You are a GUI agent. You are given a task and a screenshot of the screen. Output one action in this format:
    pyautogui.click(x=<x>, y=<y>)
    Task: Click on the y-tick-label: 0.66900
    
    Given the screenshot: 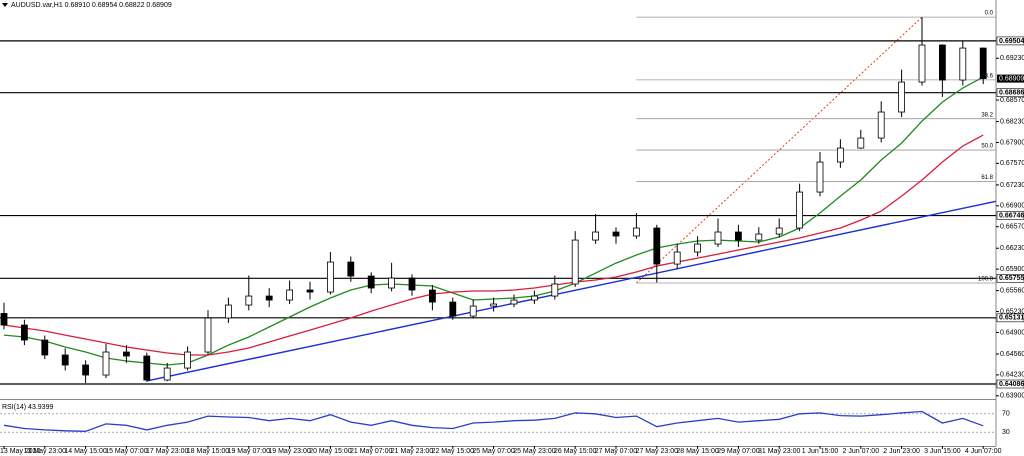 What is the action you would take?
    pyautogui.click(x=1012, y=206)
    